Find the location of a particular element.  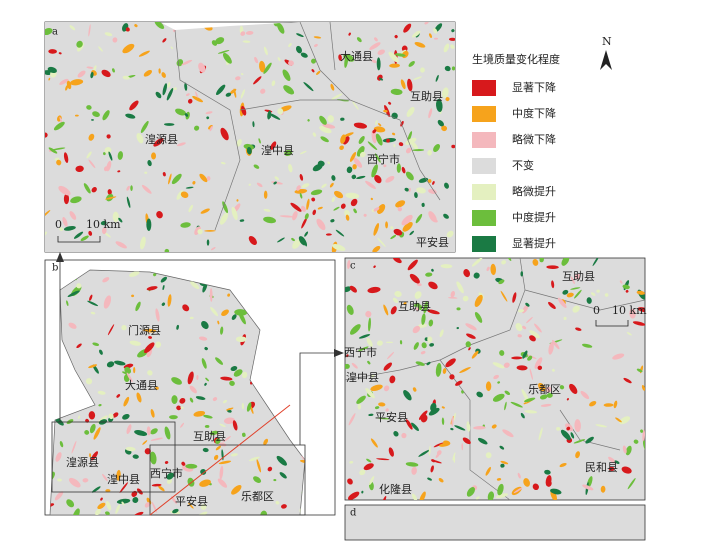

scale-length: 10 km is located at coordinates (103, 224).